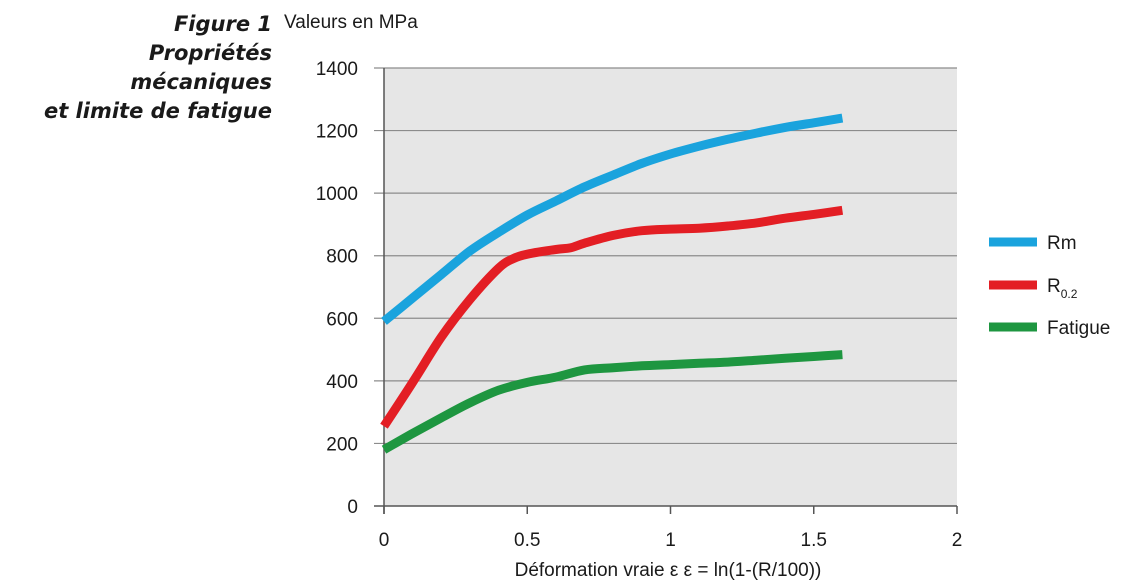  What do you see at coordinates (351, 22) in the screenshot?
I see `units-label: Valeurs en MPa` at bounding box center [351, 22].